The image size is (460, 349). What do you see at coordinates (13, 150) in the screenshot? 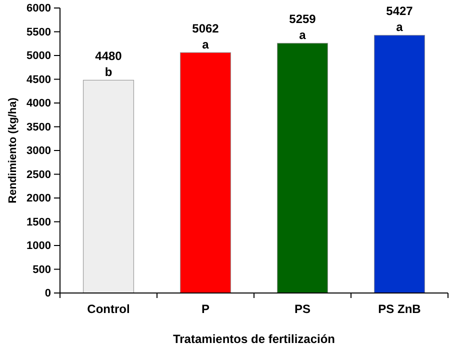
I see `y-axis-title: Rendimiento (kg/ha)` at bounding box center [13, 150].